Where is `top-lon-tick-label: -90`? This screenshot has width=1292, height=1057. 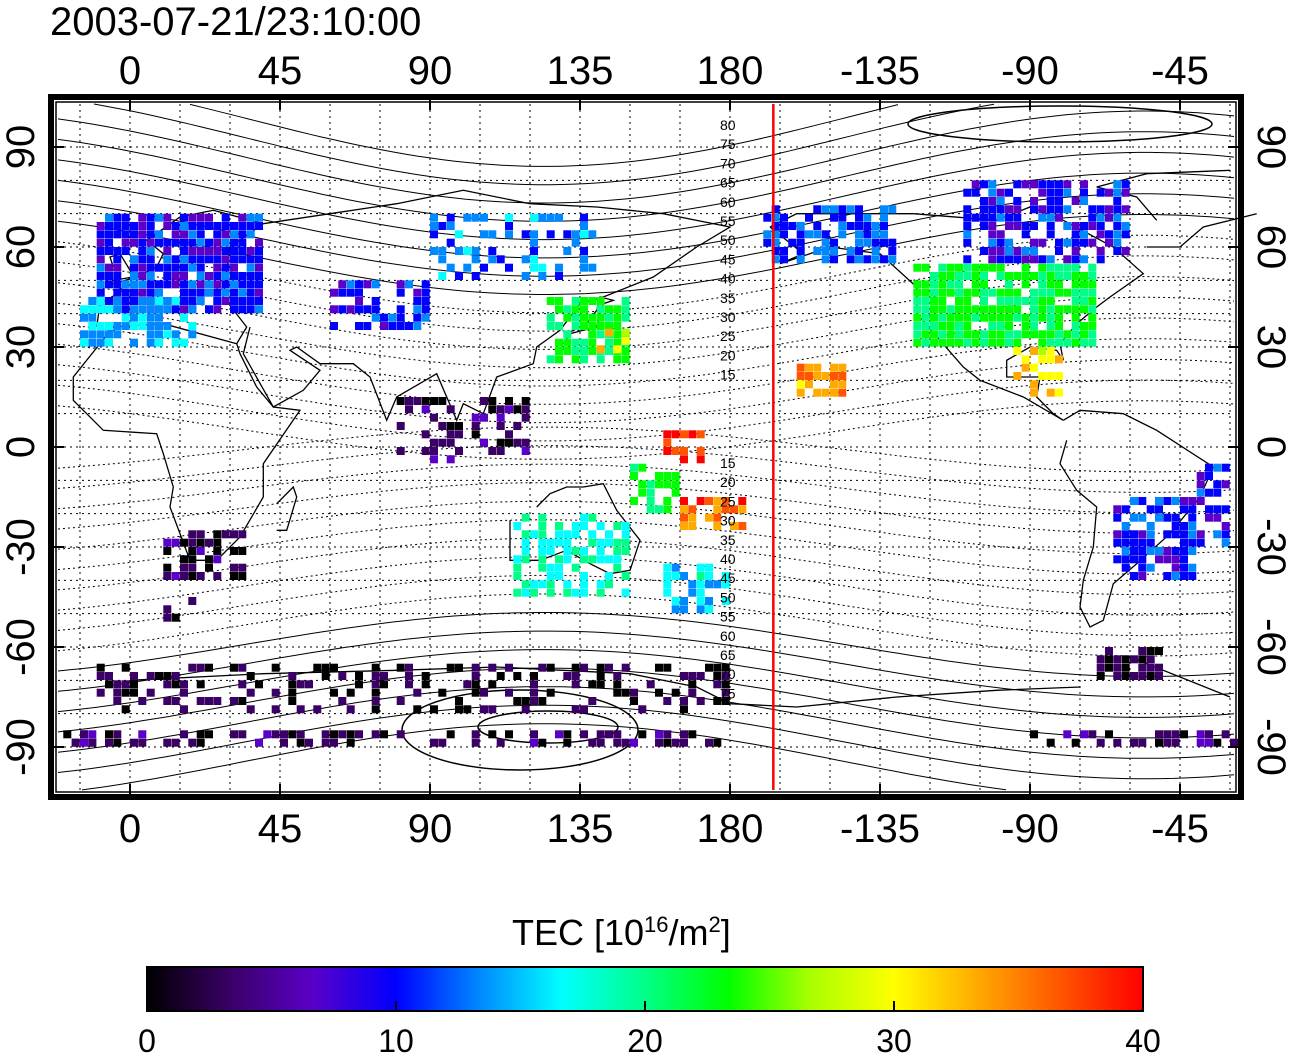
top-lon-tick-label: -90 is located at coordinates (1030, 71).